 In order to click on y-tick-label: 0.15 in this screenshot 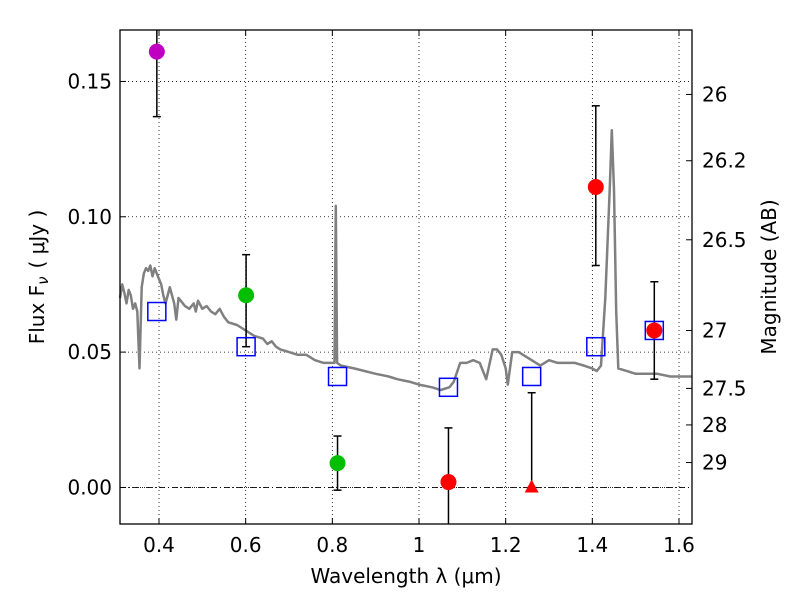, I will do `click(89, 81)`.